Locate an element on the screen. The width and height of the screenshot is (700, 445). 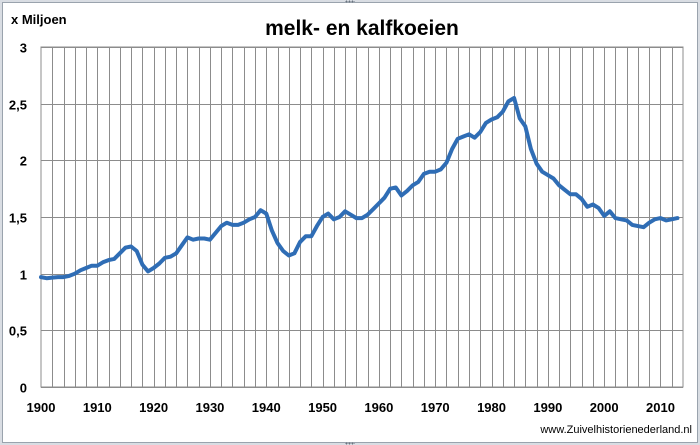
x-tick-label: 1970 is located at coordinates (435, 407).